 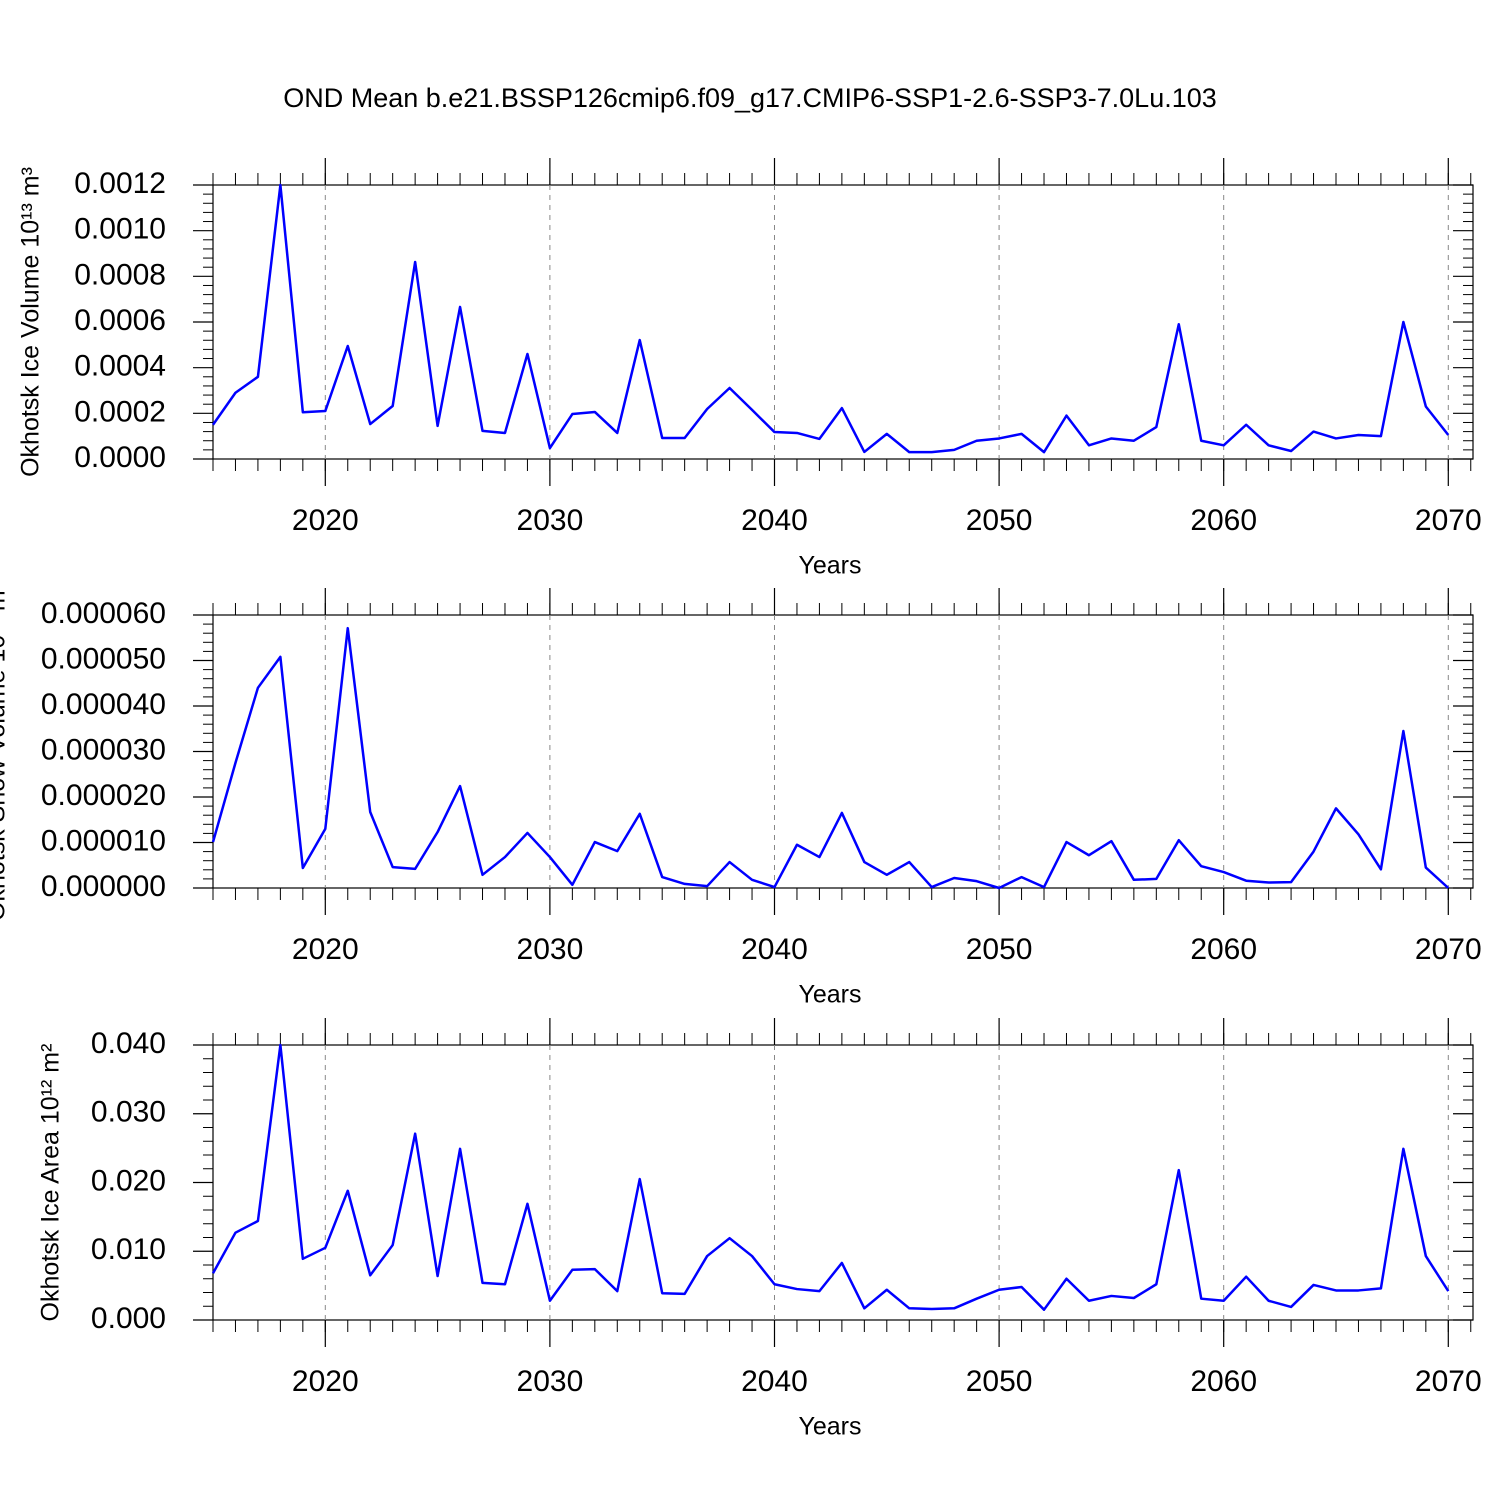 I want to click on y-tick-label: 0.000040, so click(x=103, y=704).